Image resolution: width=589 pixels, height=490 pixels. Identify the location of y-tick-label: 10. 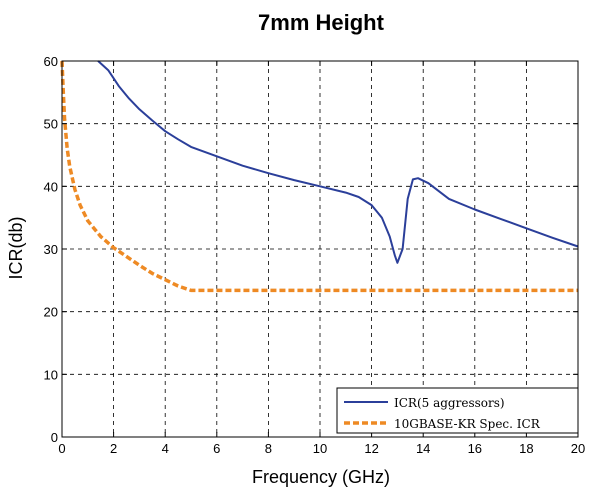
(51, 374).